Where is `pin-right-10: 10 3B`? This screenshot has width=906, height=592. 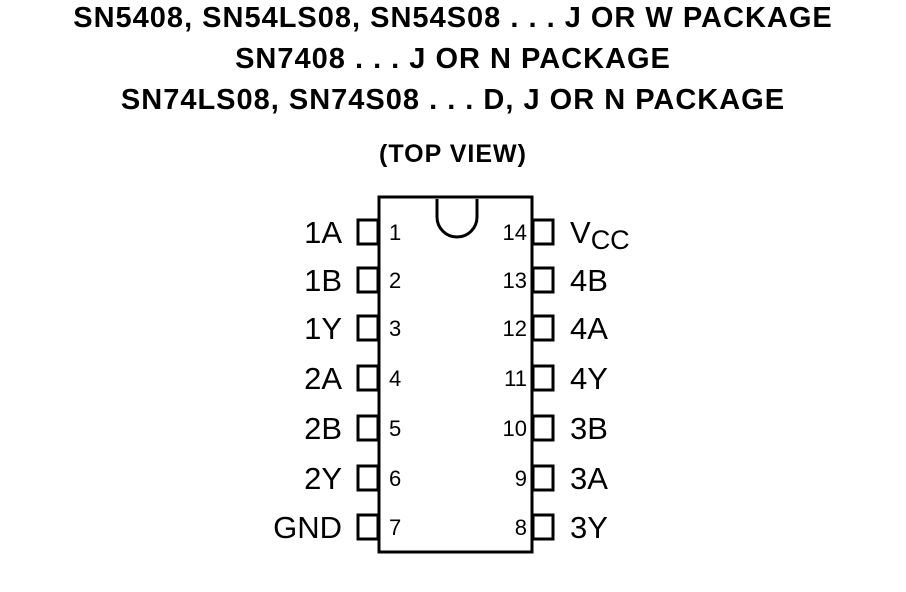
pin-right-10: 10 3B is located at coordinates (555, 428).